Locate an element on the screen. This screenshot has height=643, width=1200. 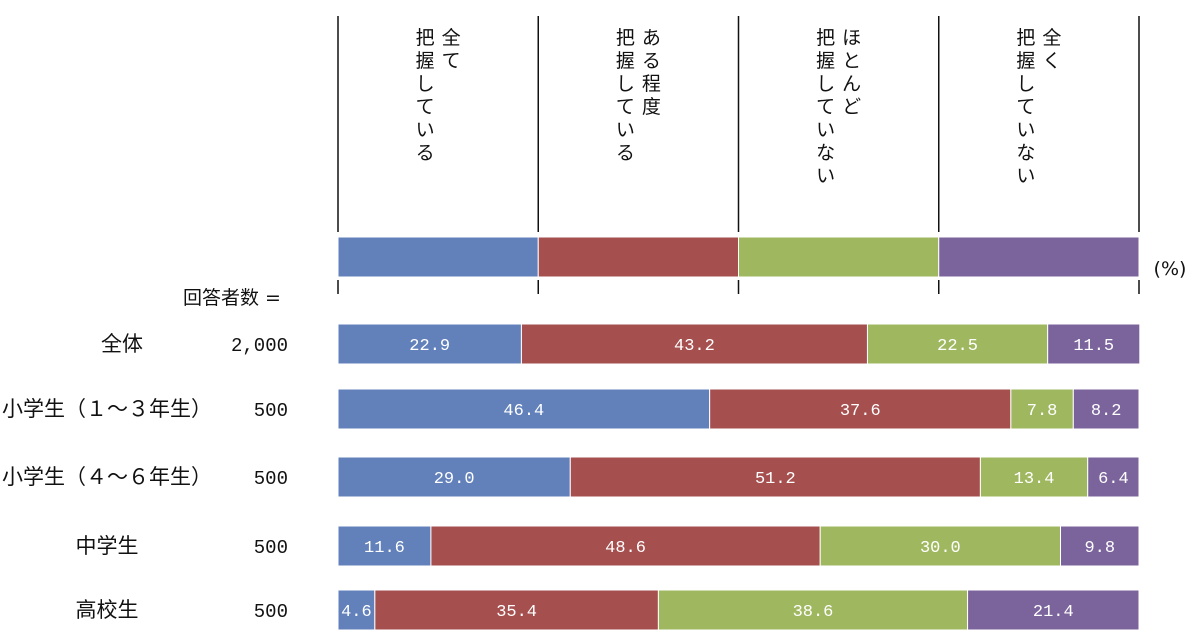
category-label: 中学生 is located at coordinates (107, 546).